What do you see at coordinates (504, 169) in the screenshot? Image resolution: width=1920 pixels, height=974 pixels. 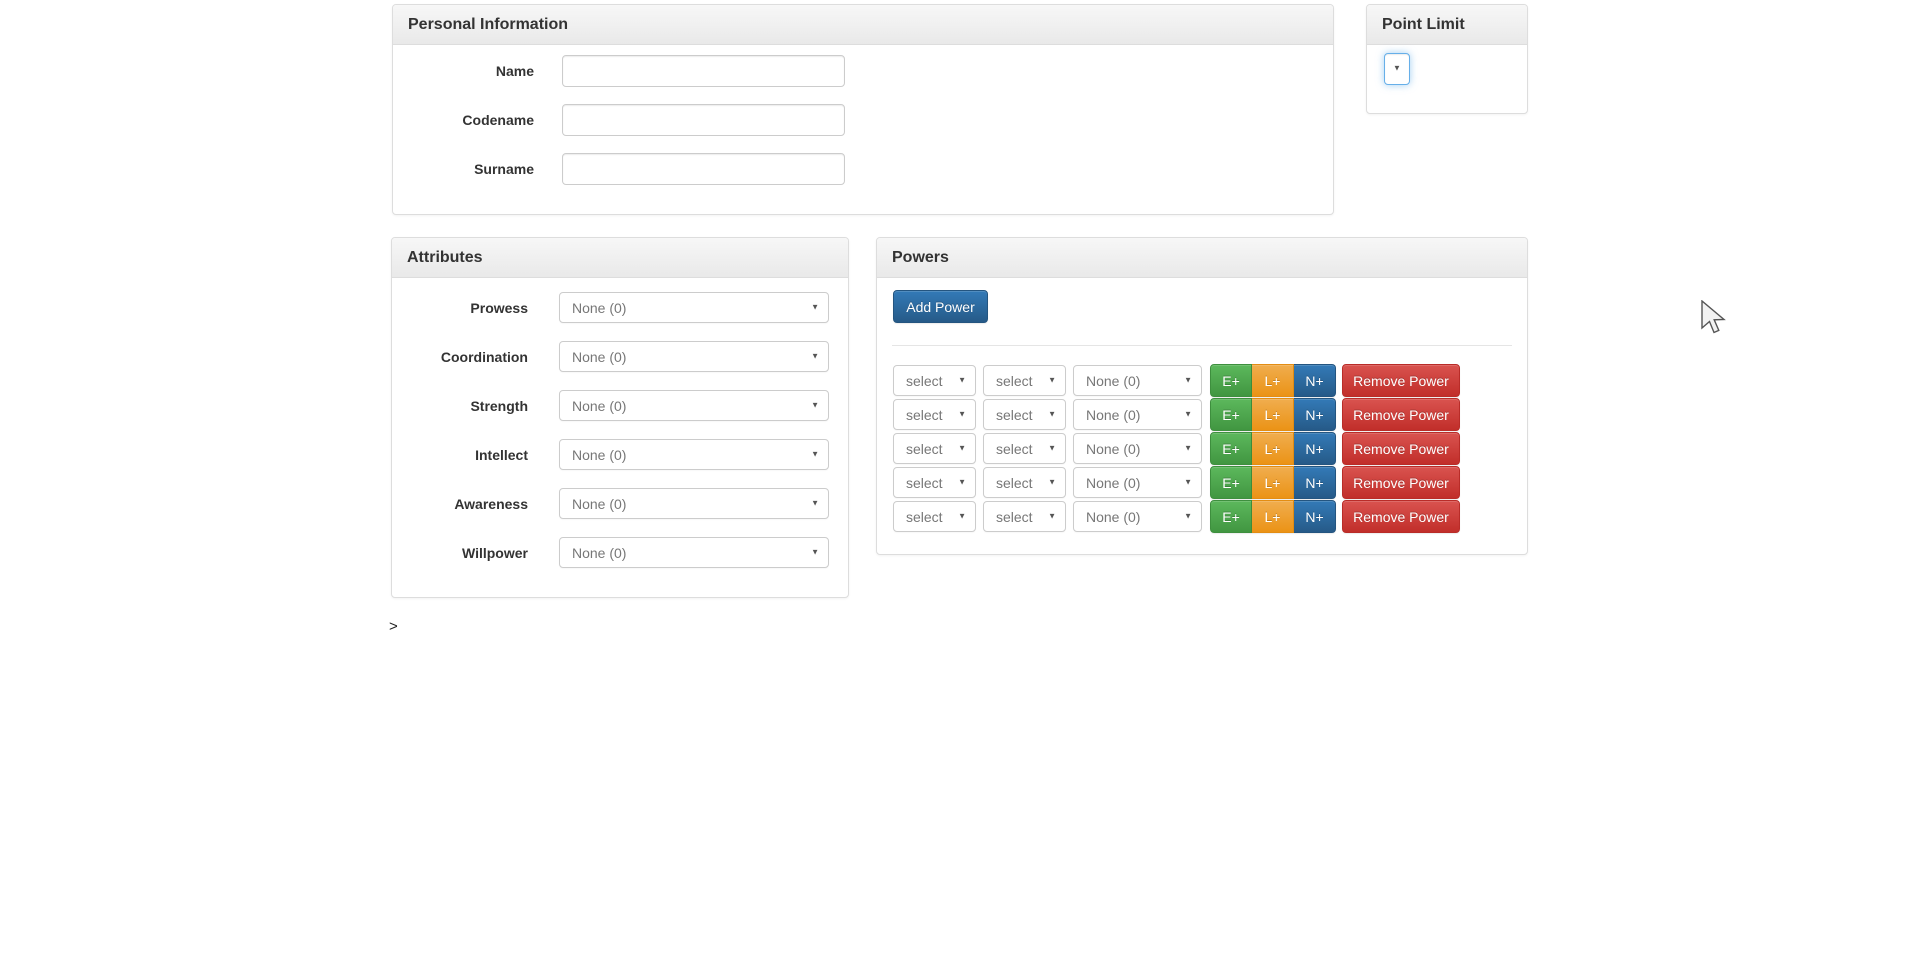 I see `surname-label: Surname` at bounding box center [504, 169].